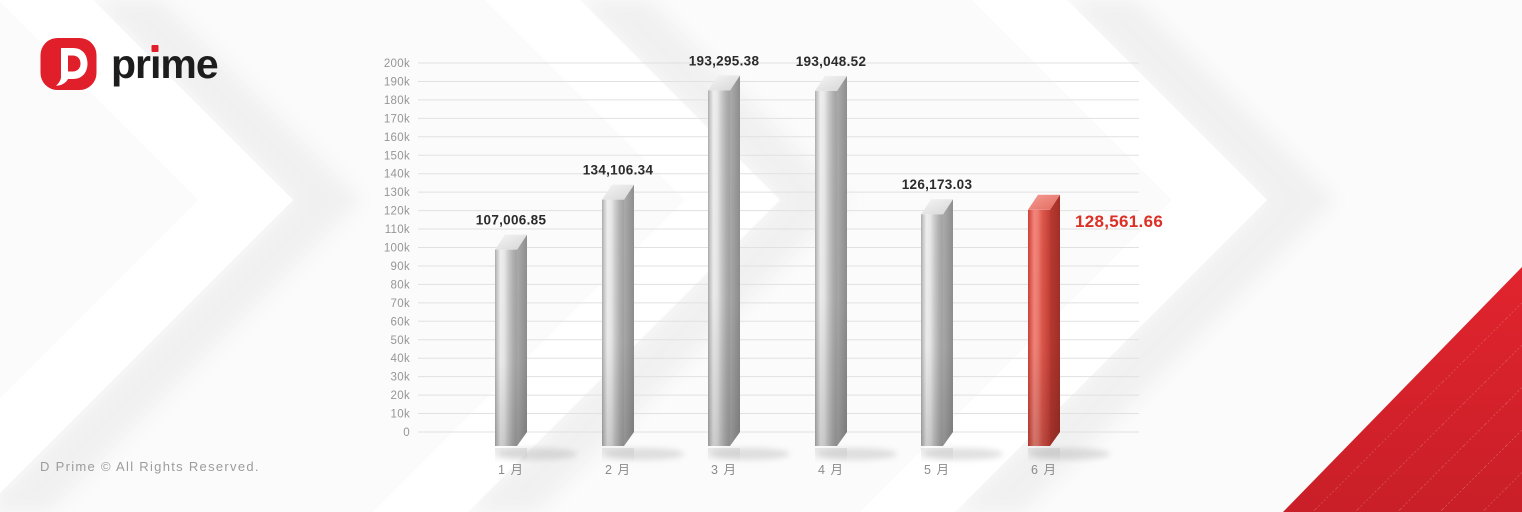  Describe the element at coordinates (165, 63) in the screenshot. I see `brand-wordmark: prı me` at that location.